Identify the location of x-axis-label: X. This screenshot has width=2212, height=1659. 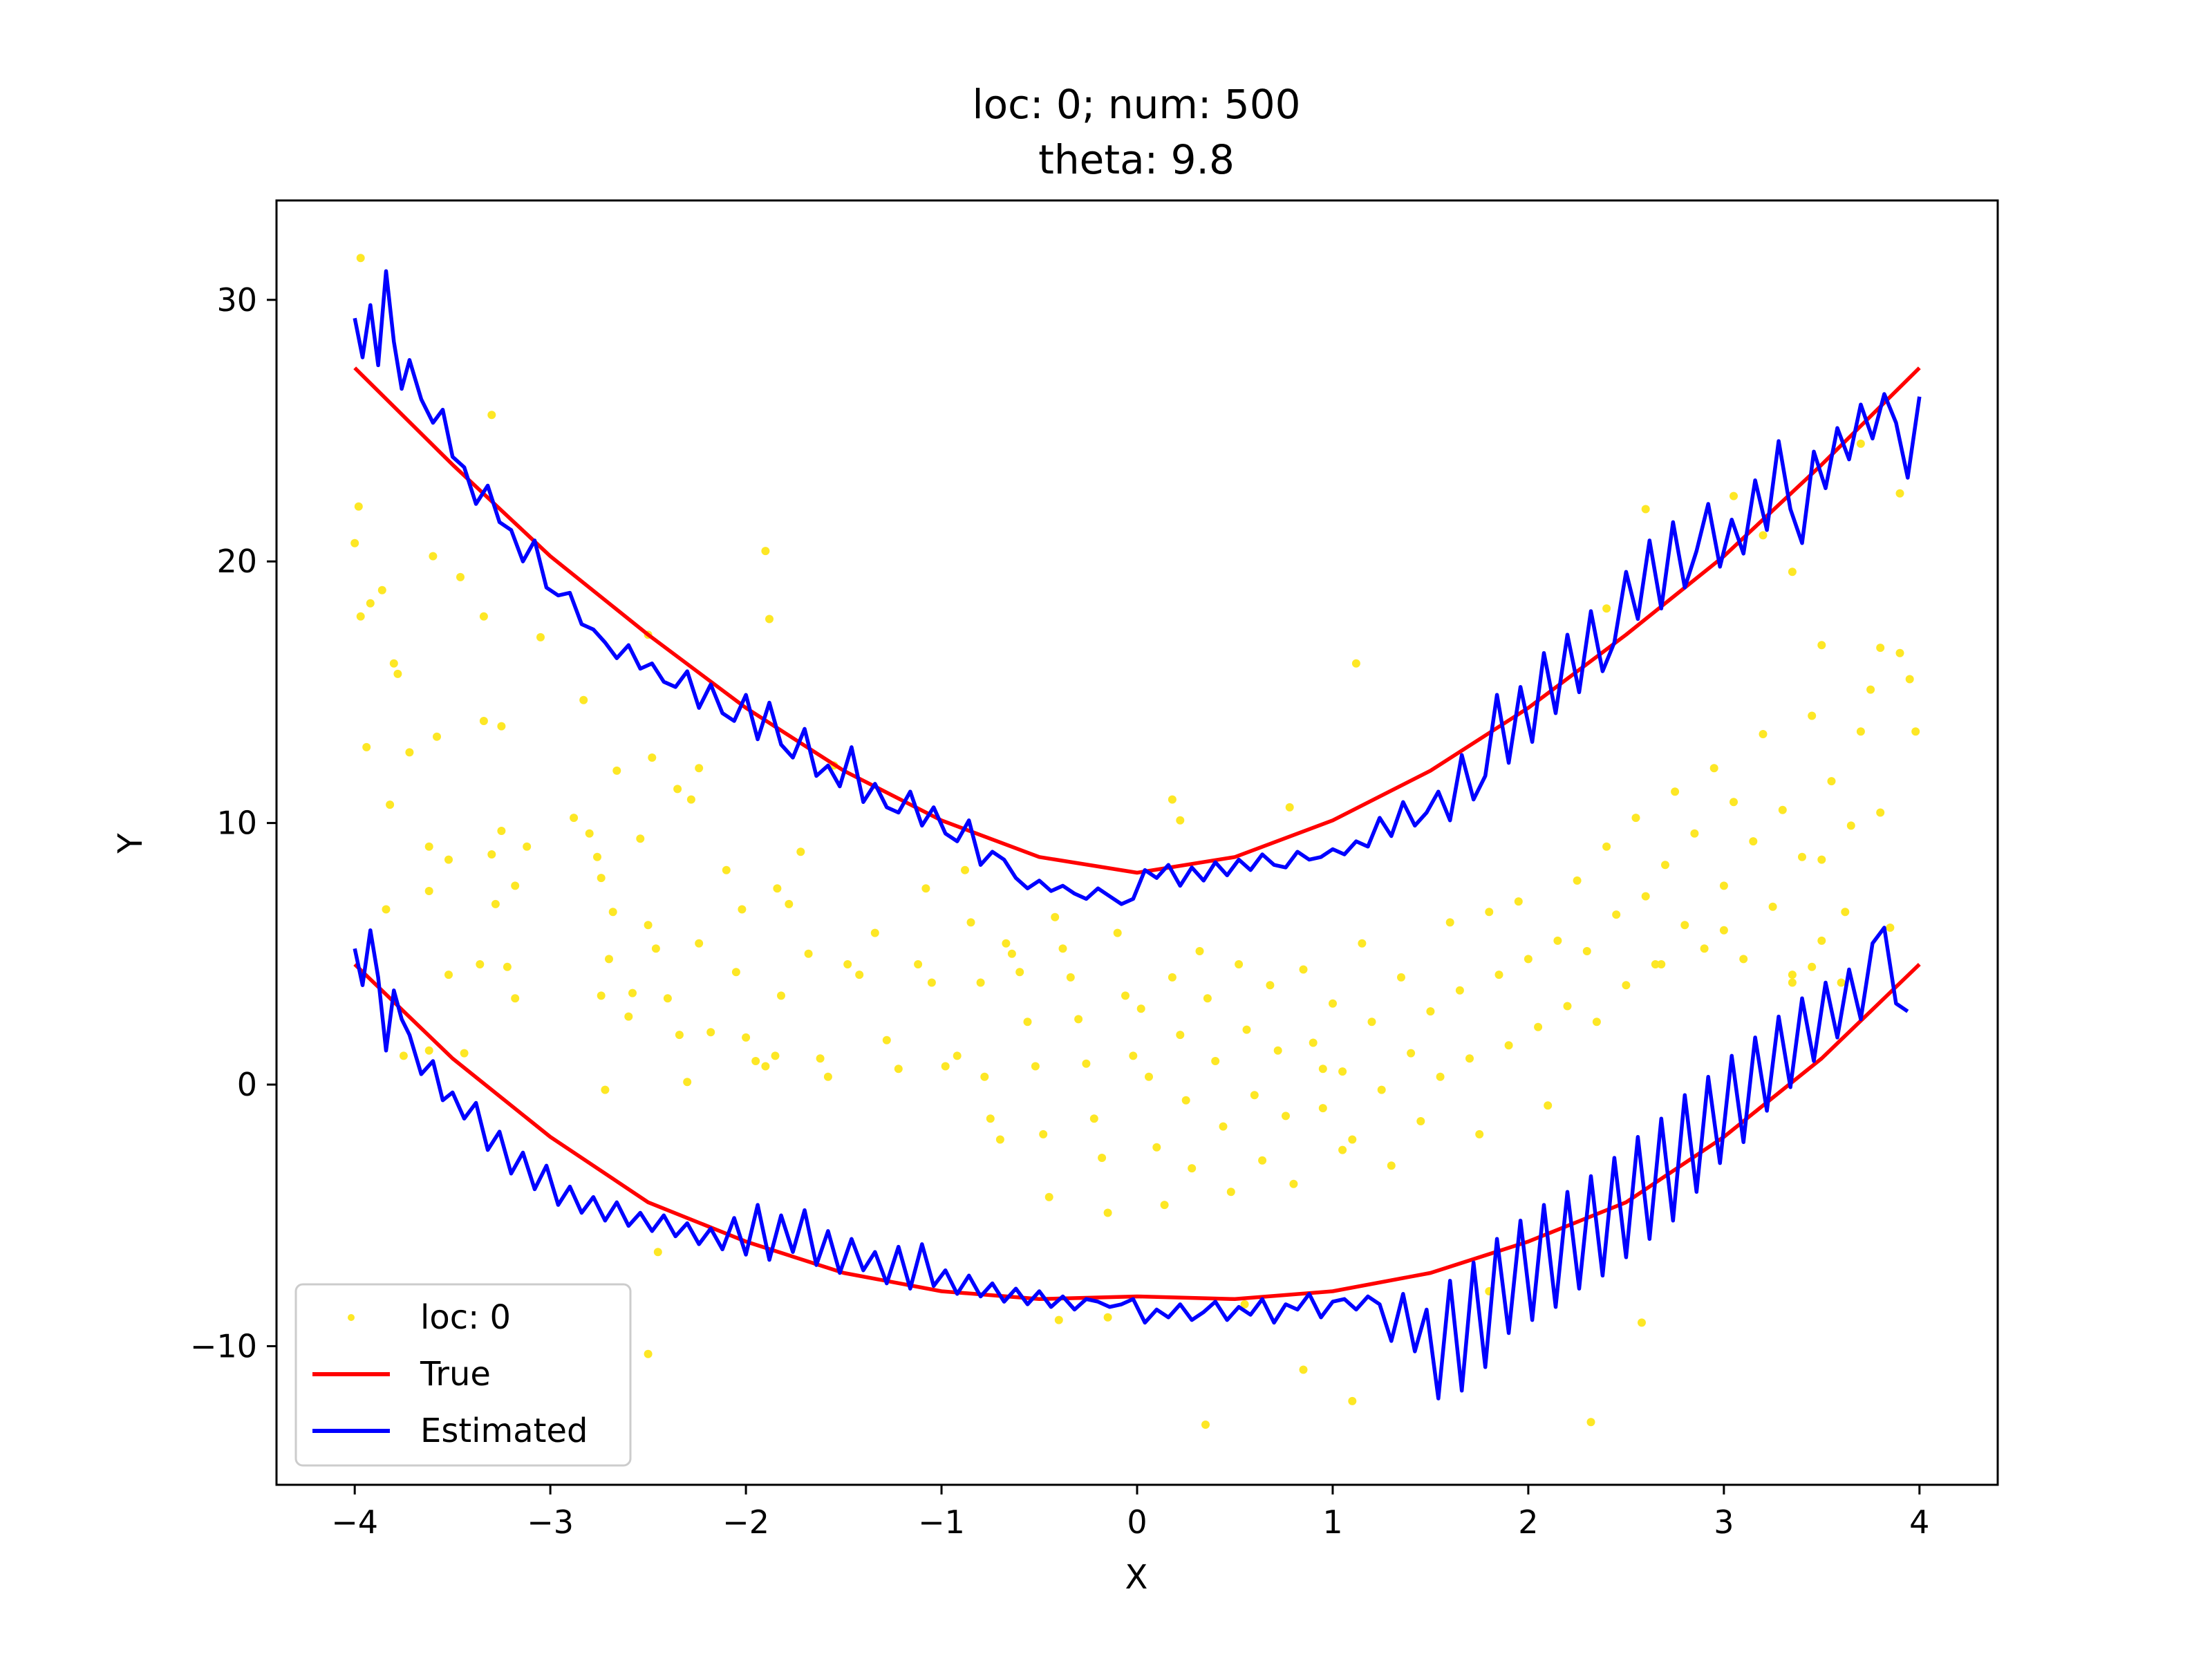
(1136, 1577).